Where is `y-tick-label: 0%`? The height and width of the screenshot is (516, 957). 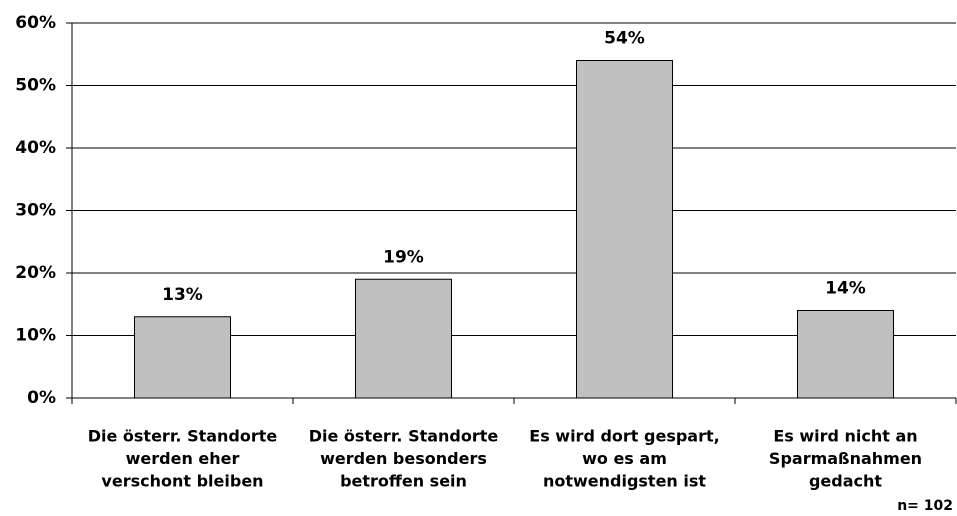 y-tick-label: 0% is located at coordinates (41, 398).